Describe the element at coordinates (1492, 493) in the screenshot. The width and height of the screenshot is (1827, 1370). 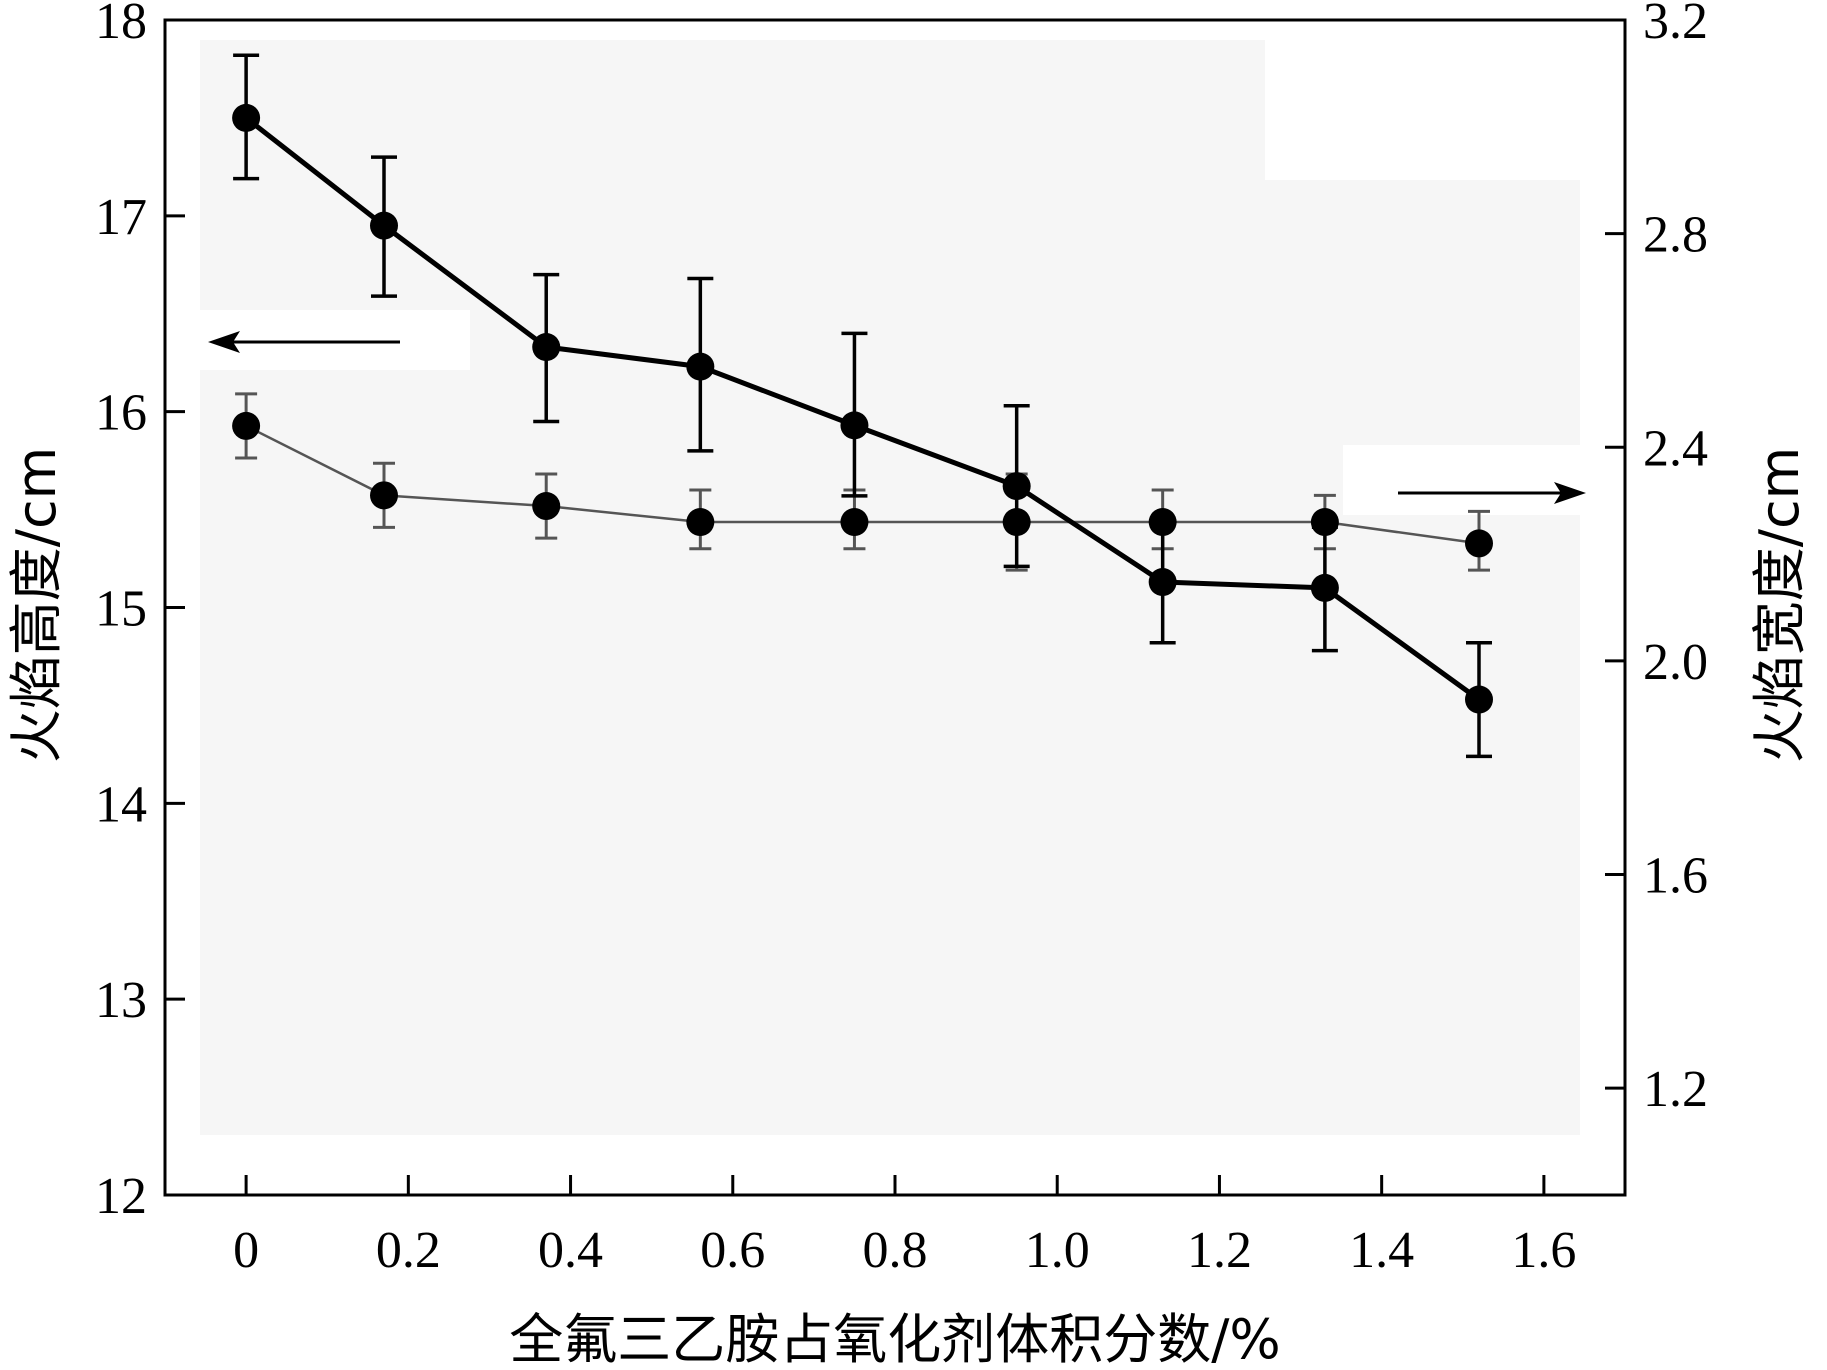
I see `right-axis-arrow` at that location.